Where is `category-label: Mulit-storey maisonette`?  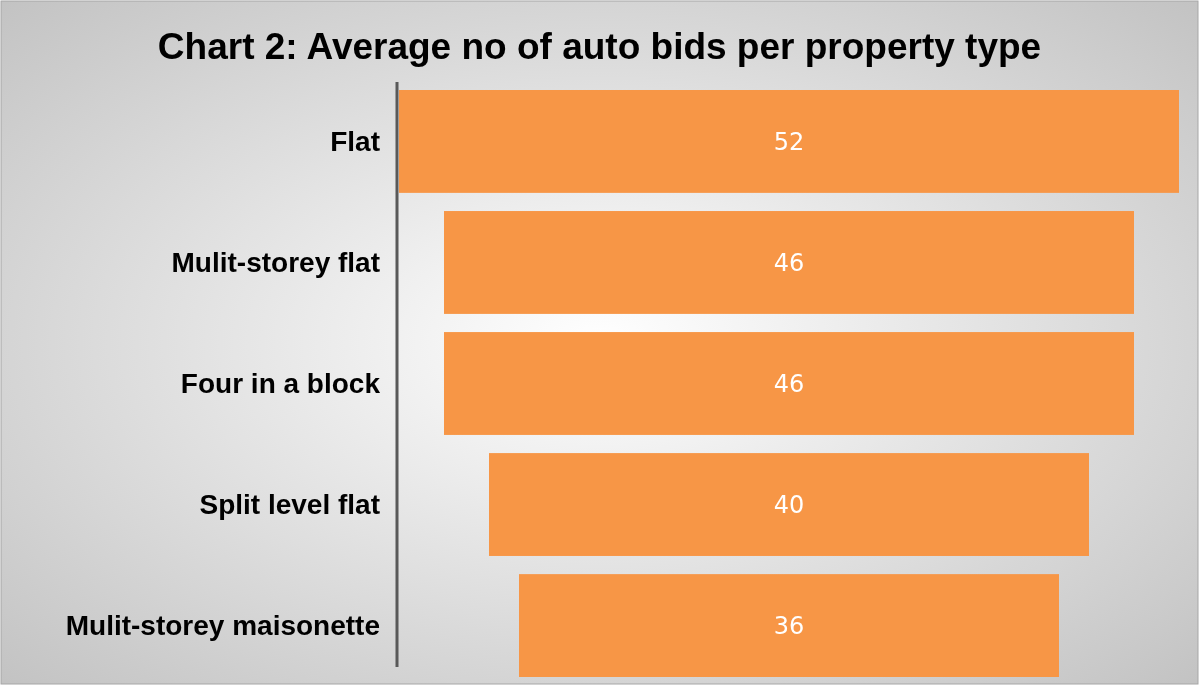 category-label: Mulit-storey maisonette is located at coordinates (222, 626).